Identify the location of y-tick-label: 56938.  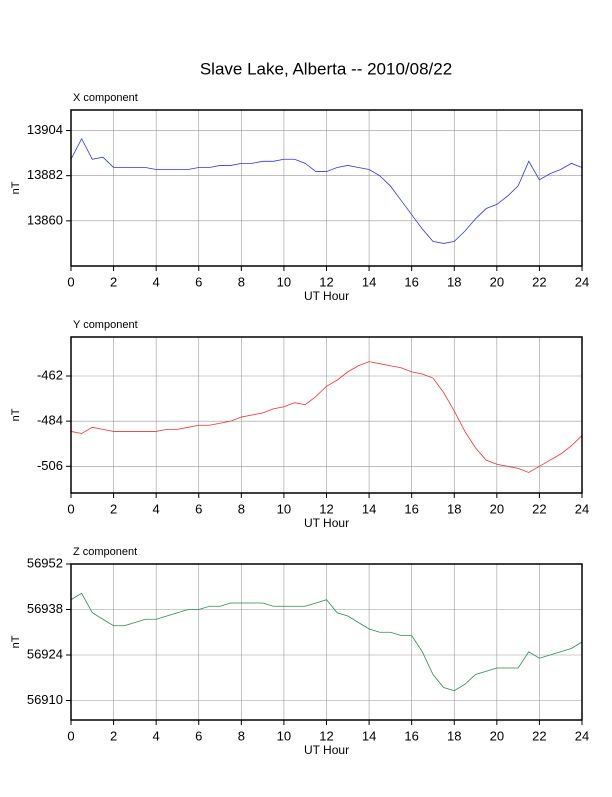
(45, 608).